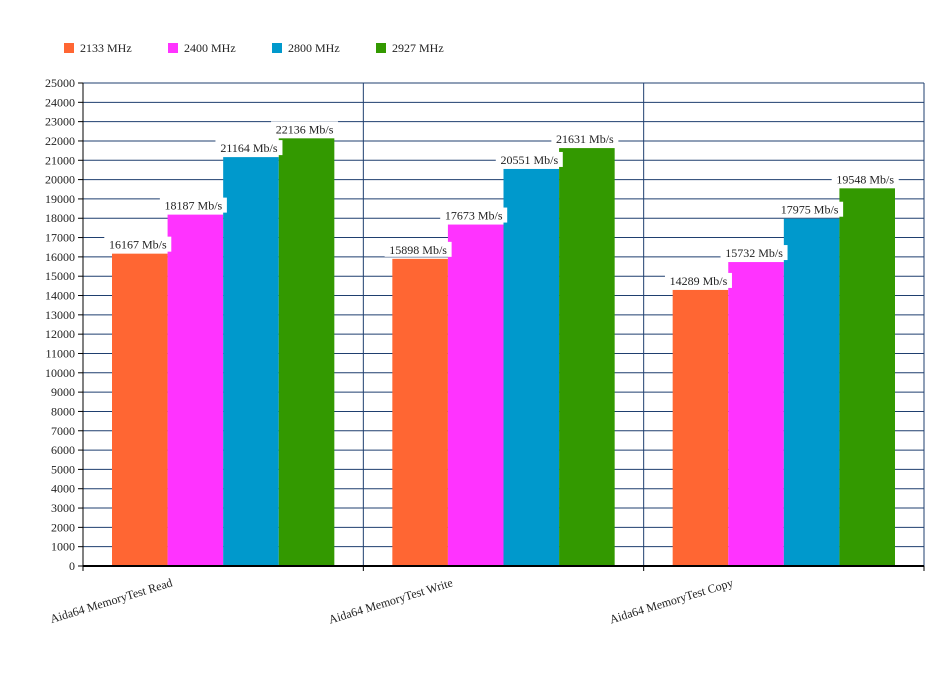  I want to click on y-tick-label: 1000, so click(63, 547).